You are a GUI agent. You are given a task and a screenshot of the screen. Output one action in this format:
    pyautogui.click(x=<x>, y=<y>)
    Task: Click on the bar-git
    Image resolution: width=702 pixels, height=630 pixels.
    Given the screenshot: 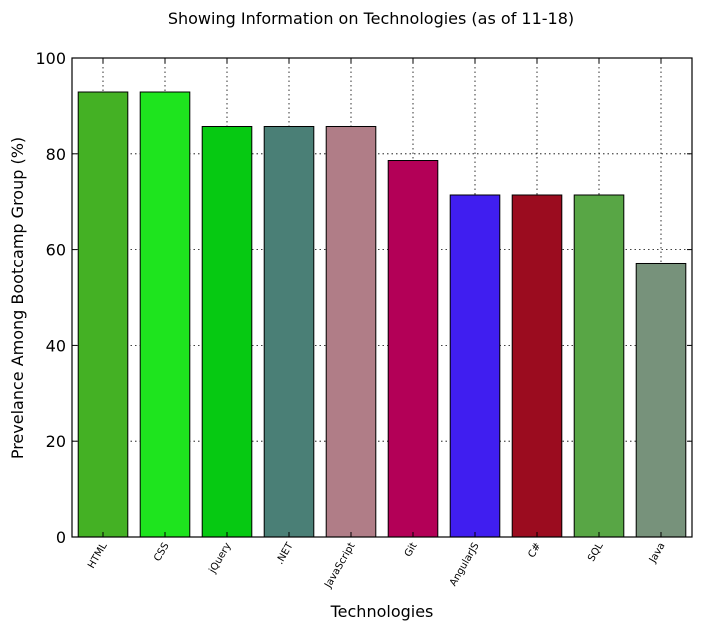 What is the action you would take?
    pyautogui.click(x=413, y=349)
    